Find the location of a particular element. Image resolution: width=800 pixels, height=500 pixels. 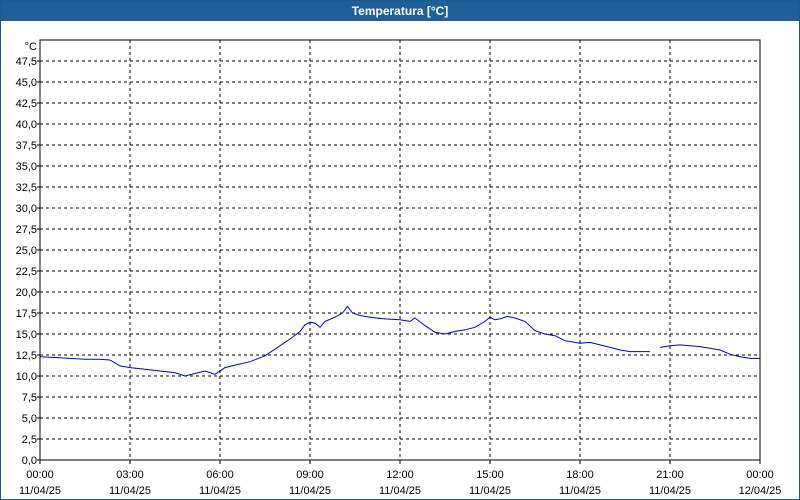

y-tick-label: 25,0 is located at coordinates (26, 251).